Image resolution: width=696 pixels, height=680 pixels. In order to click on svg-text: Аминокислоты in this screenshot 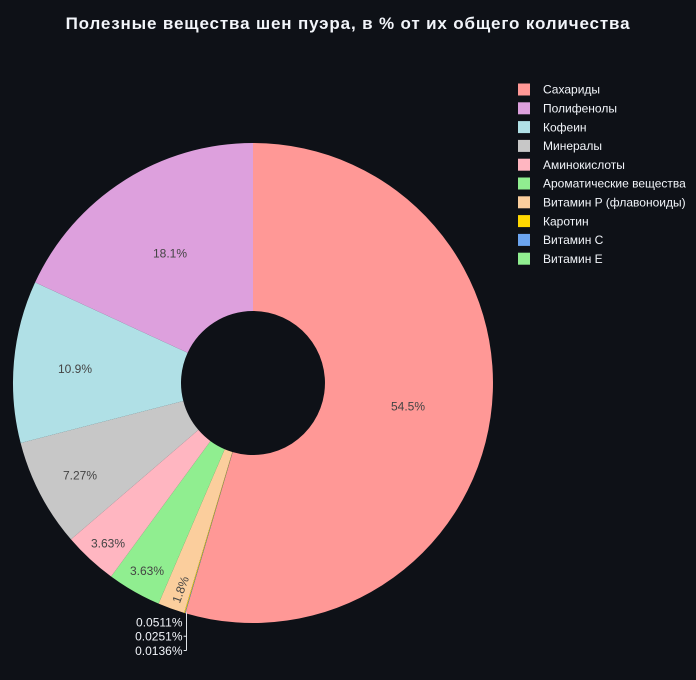, I will do `click(584, 165)`.